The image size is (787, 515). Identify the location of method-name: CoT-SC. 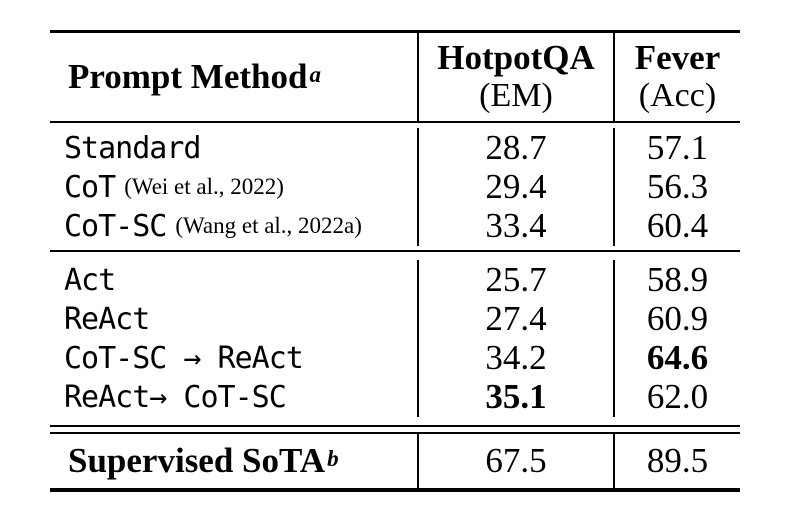
(115, 226).